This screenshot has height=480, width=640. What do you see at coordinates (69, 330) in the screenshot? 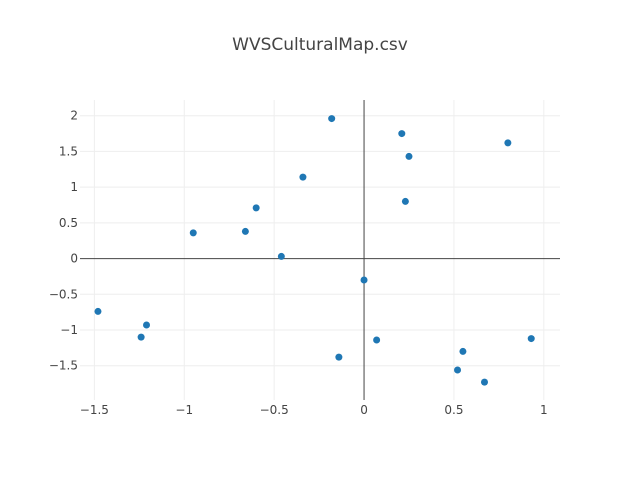
I see `y-tick-label: −1` at bounding box center [69, 330].